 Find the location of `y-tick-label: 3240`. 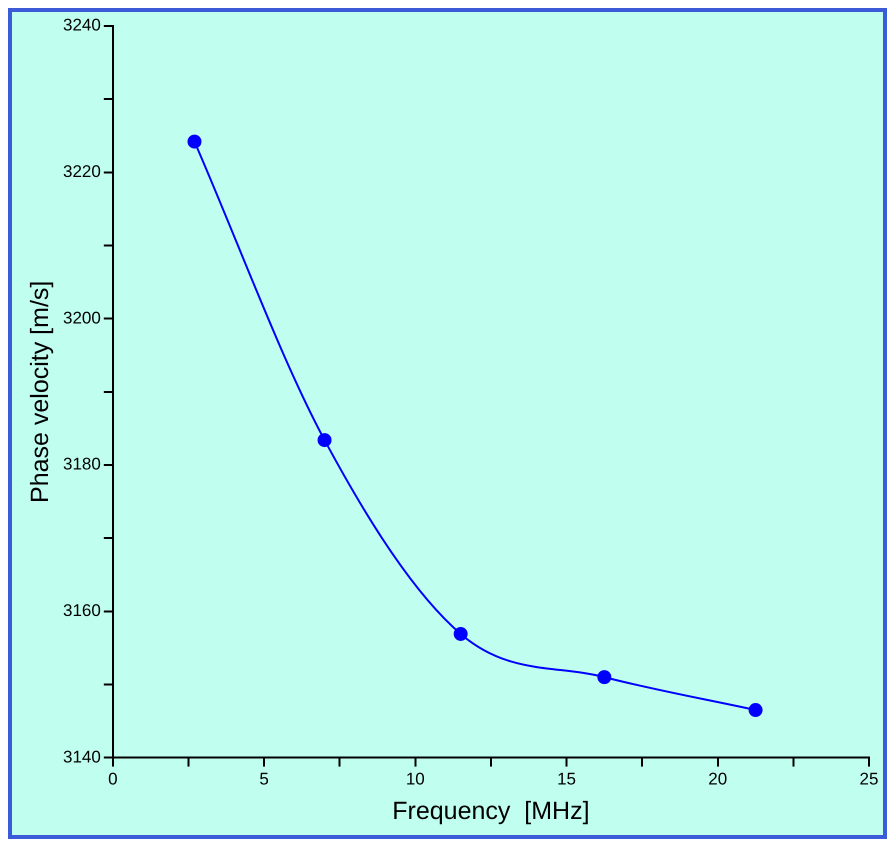

y-tick-label: 3240 is located at coordinates (81, 25).